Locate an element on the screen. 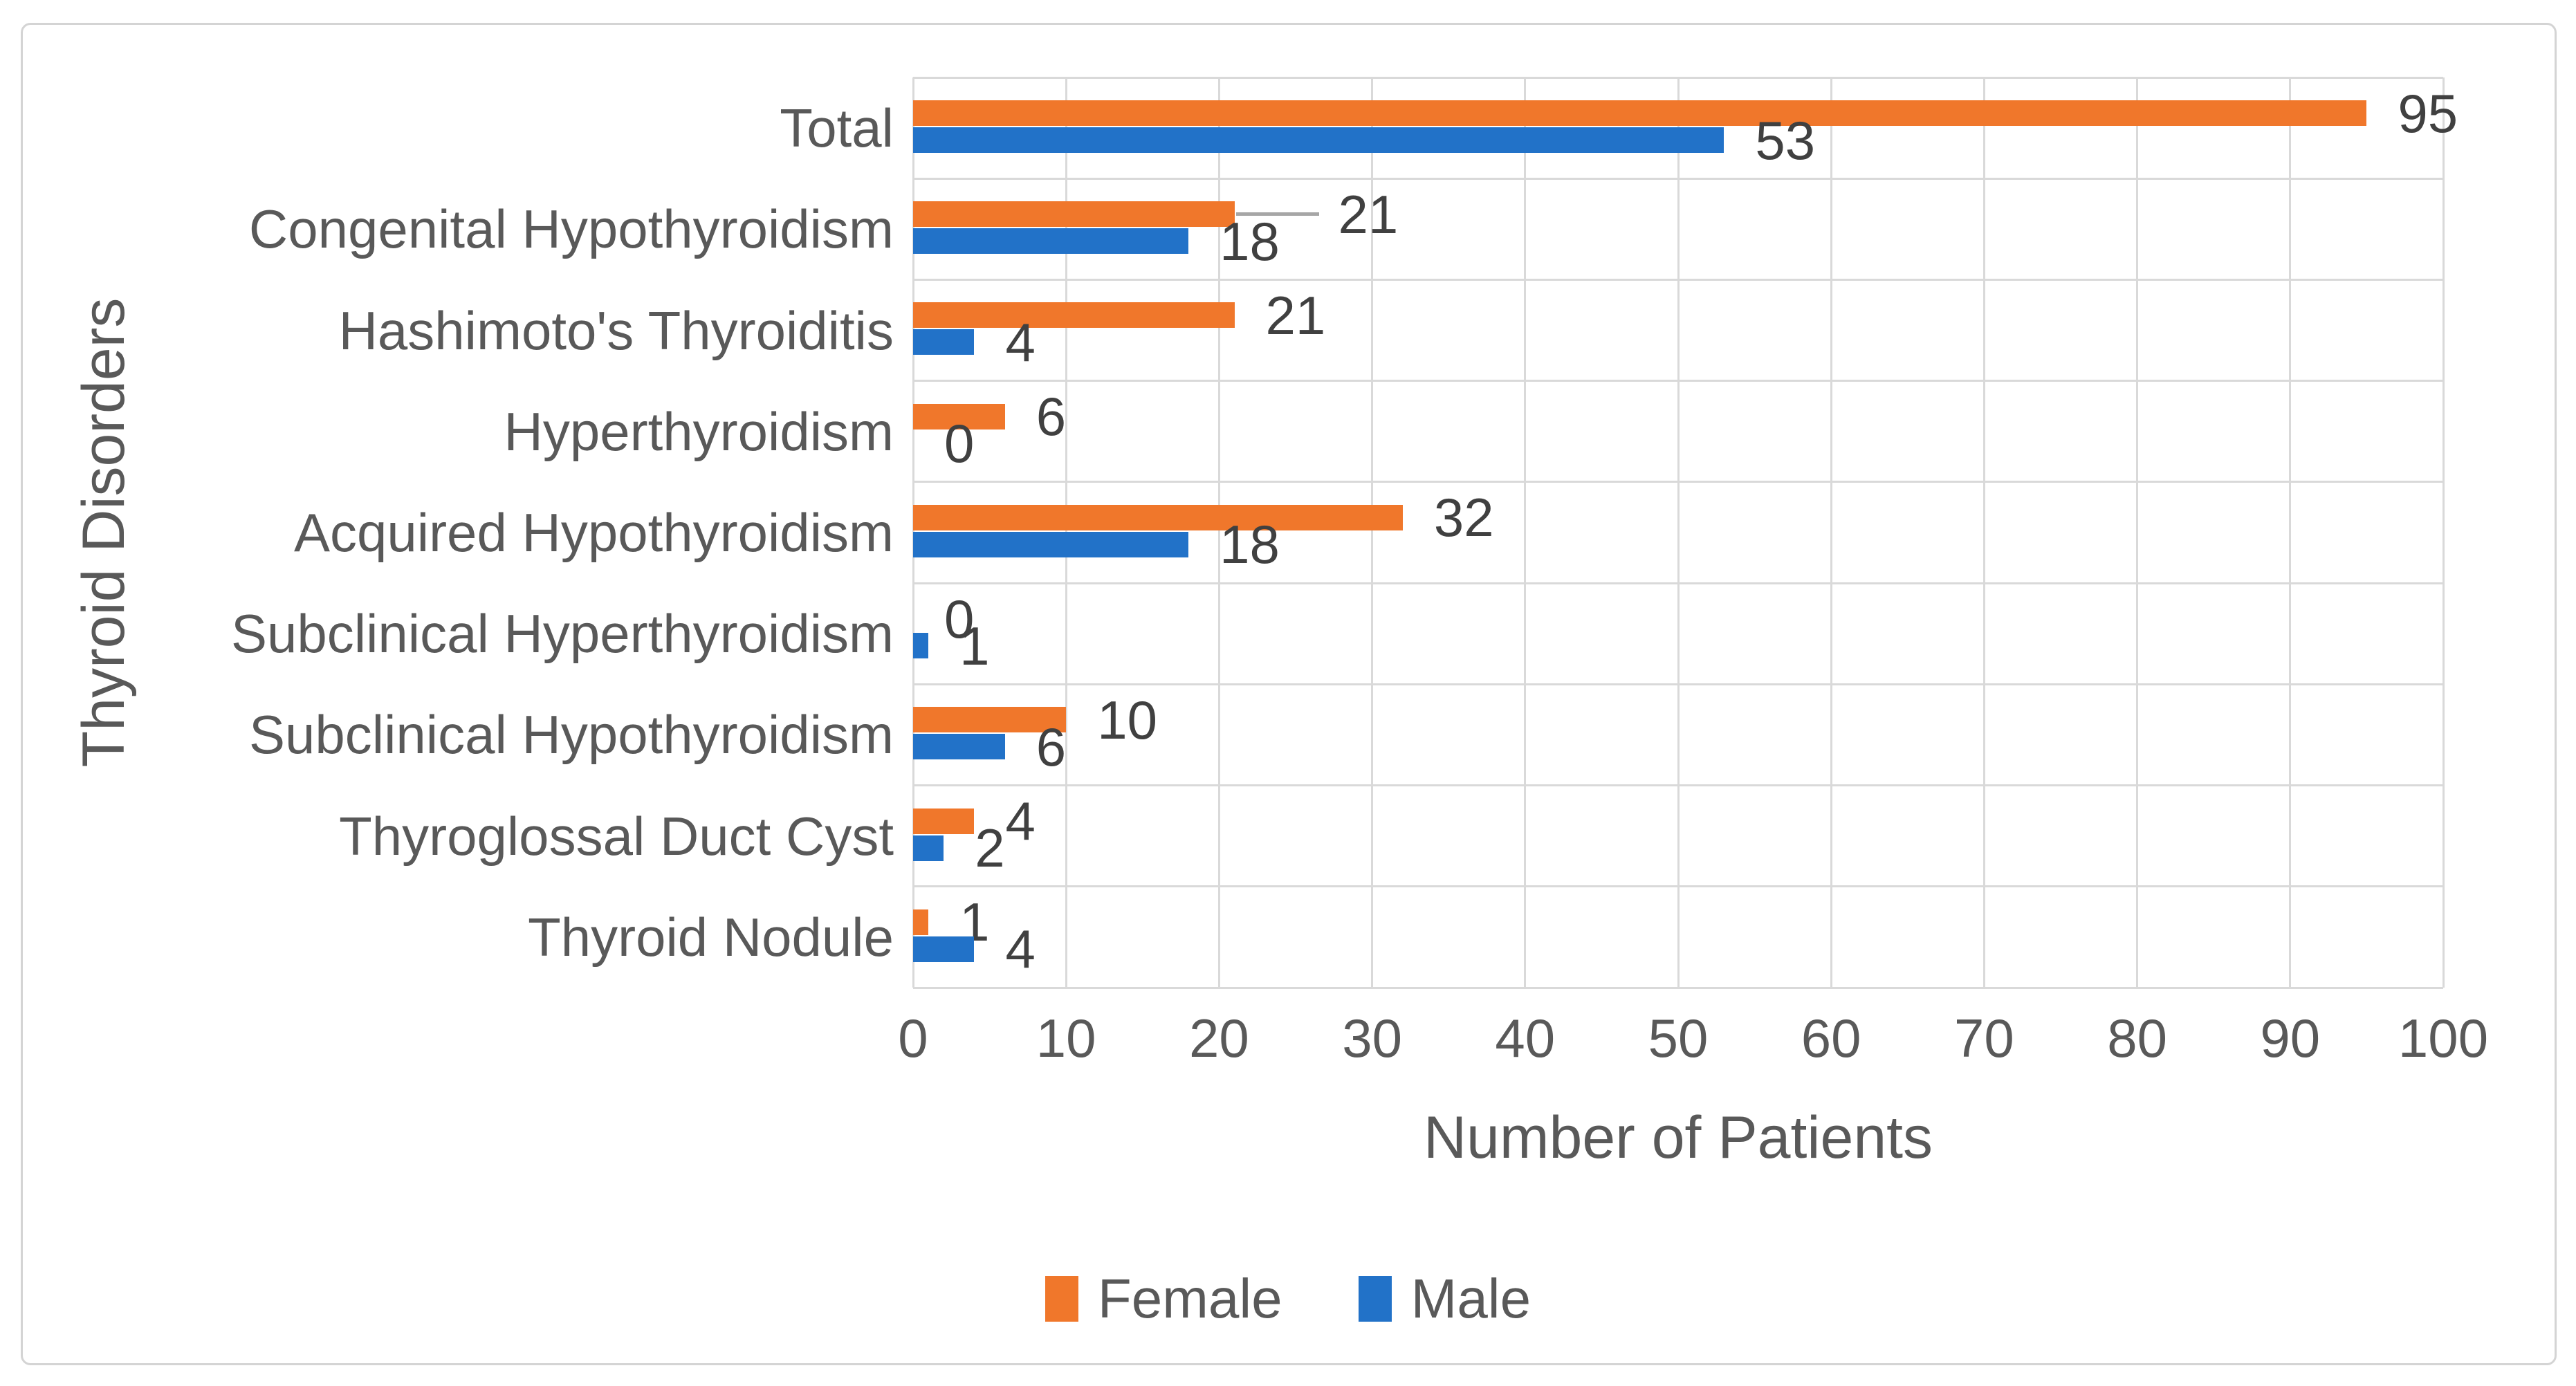  x-tick-label-10: 10 is located at coordinates (1066, 1038).